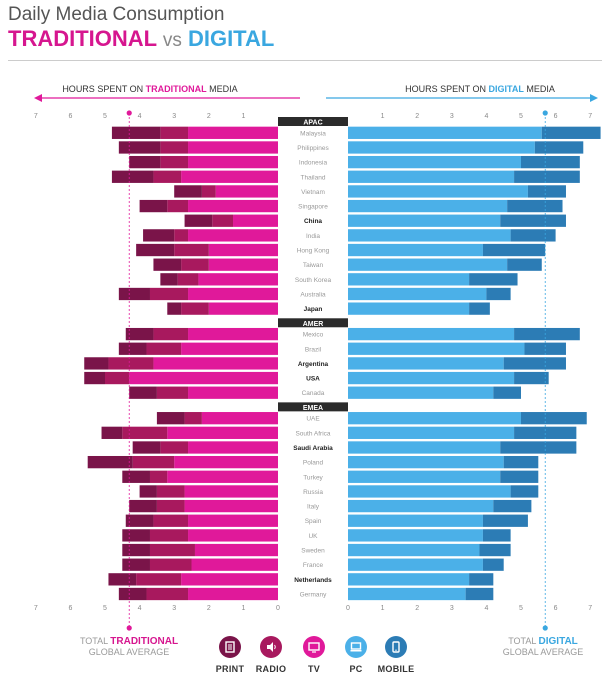  What do you see at coordinates (545, 113) in the screenshot?
I see `digital-average-dot` at bounding box center [545, 113].